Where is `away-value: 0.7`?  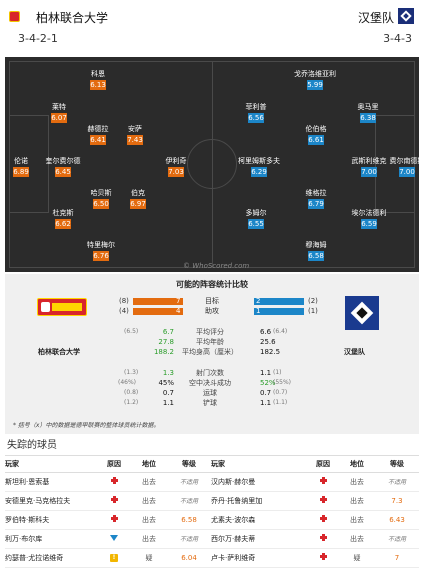
away-value: 0.7 is located at coordinates (266, 393).